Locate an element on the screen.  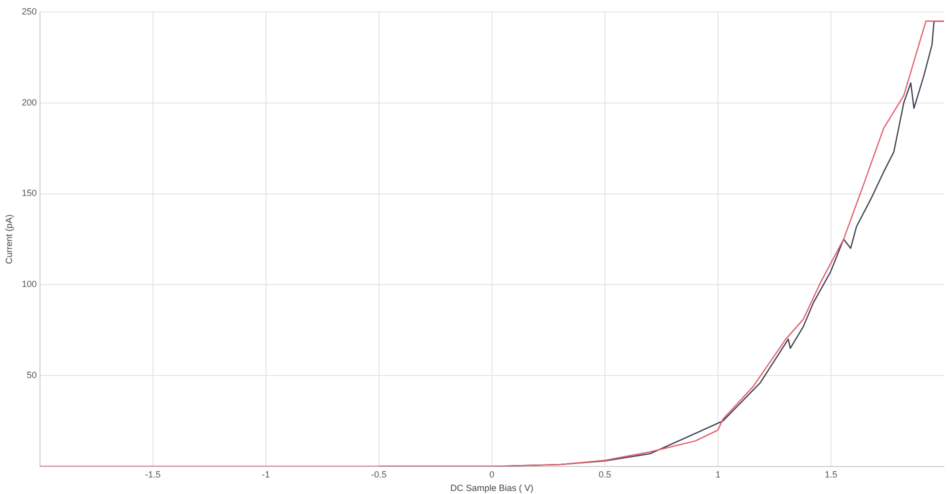
x-tick-label: -0.5 is located at coordinates (379, 474).